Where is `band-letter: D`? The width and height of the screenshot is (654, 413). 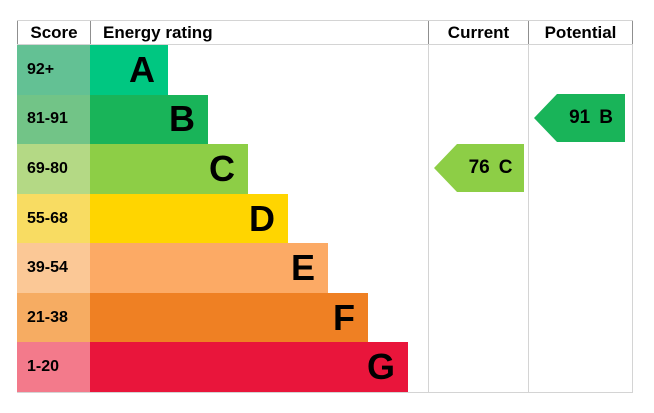 band-letter: D is located at coordinates (262, 218).